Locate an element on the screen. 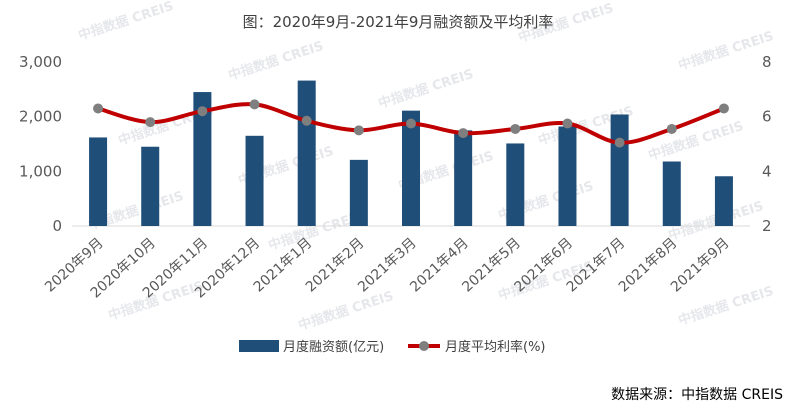 The height and width of the screenshot is (412, 796). legend-line-label: 月度平均利率(%) is located at coordinates (495, 347).